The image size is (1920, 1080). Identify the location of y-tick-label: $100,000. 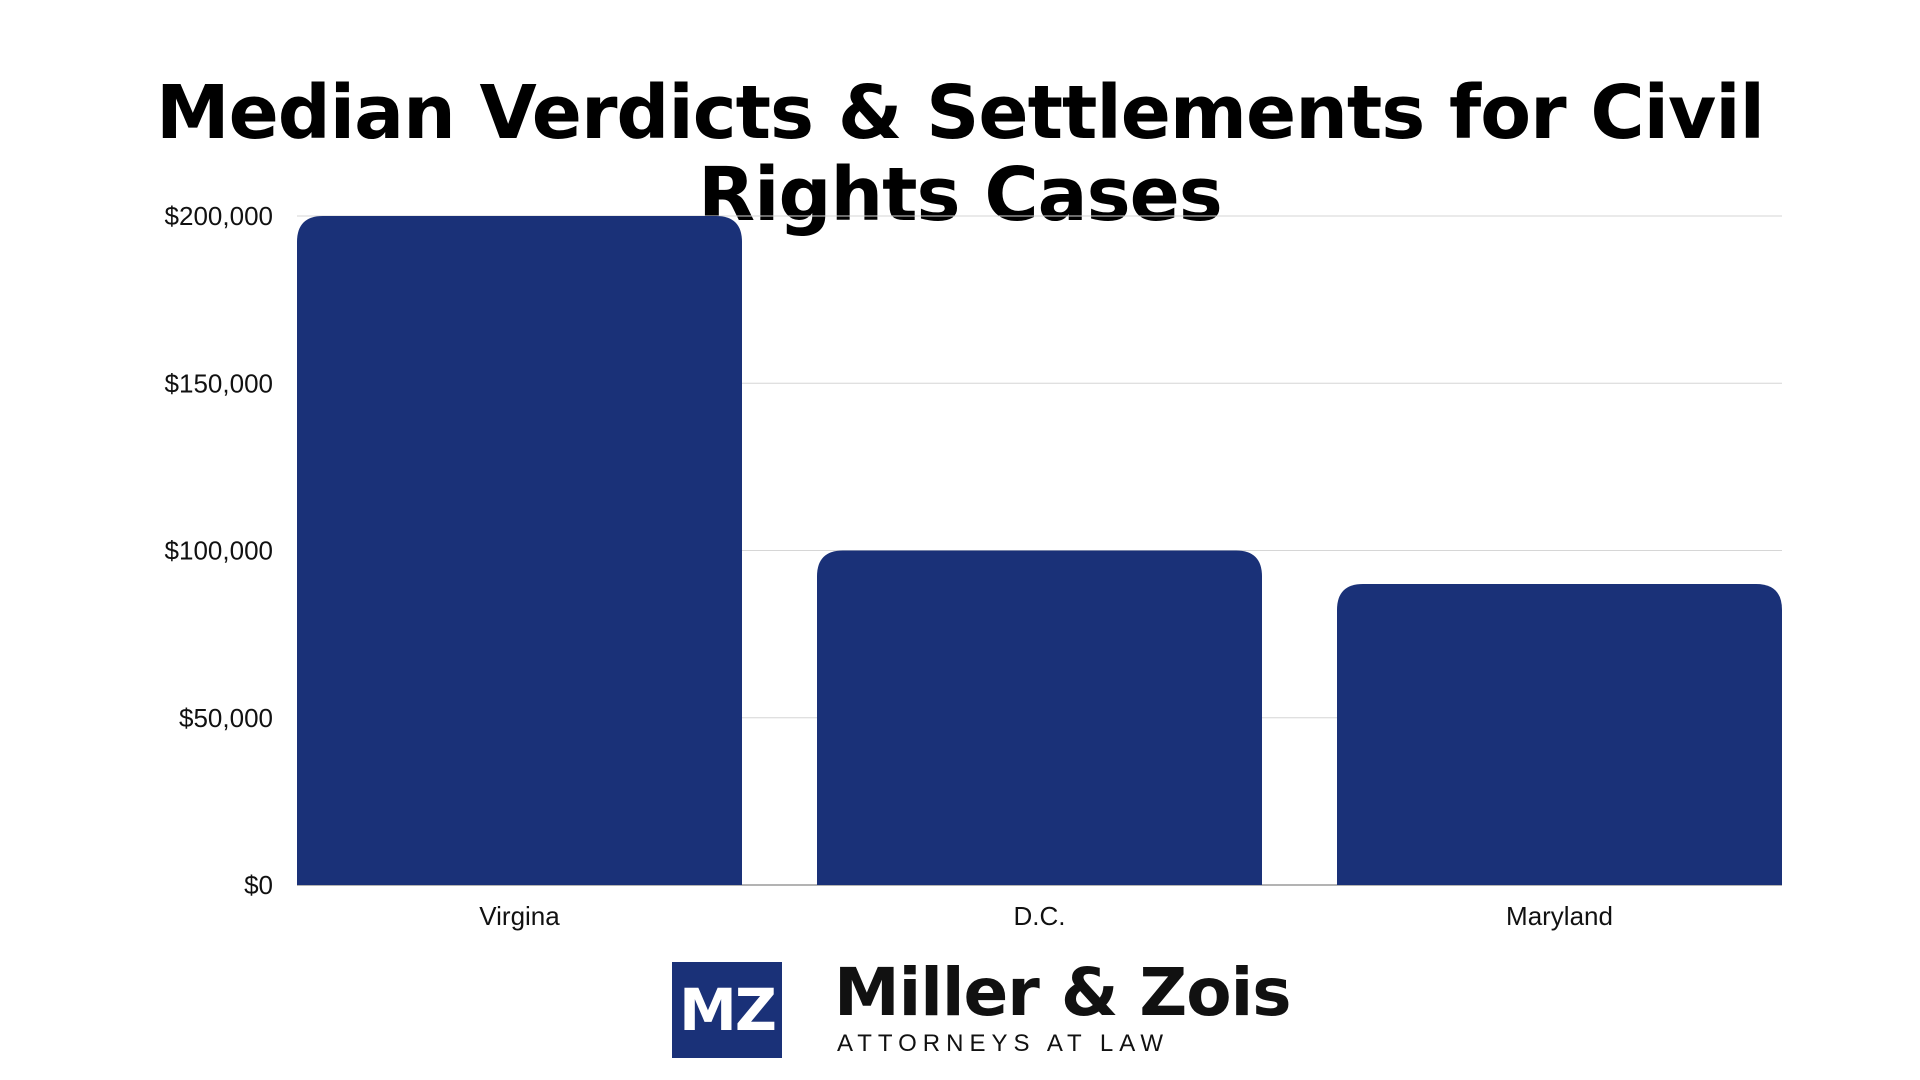
(219, 551).